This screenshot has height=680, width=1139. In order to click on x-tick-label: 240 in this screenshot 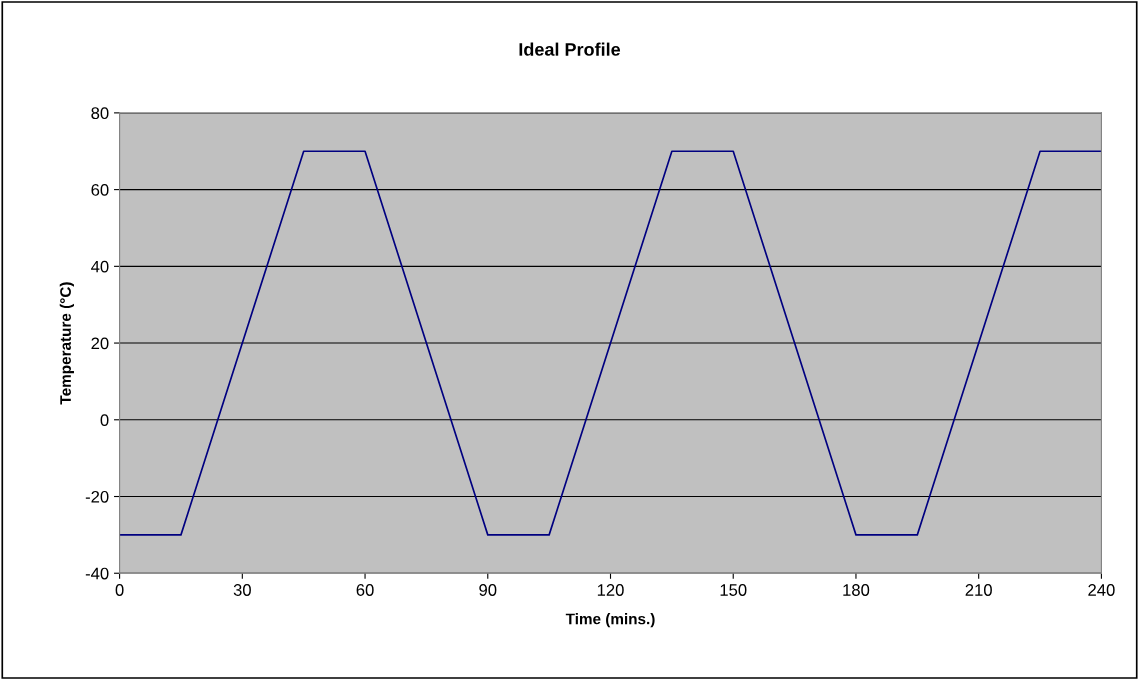, I will do `click(1101, 590)`.